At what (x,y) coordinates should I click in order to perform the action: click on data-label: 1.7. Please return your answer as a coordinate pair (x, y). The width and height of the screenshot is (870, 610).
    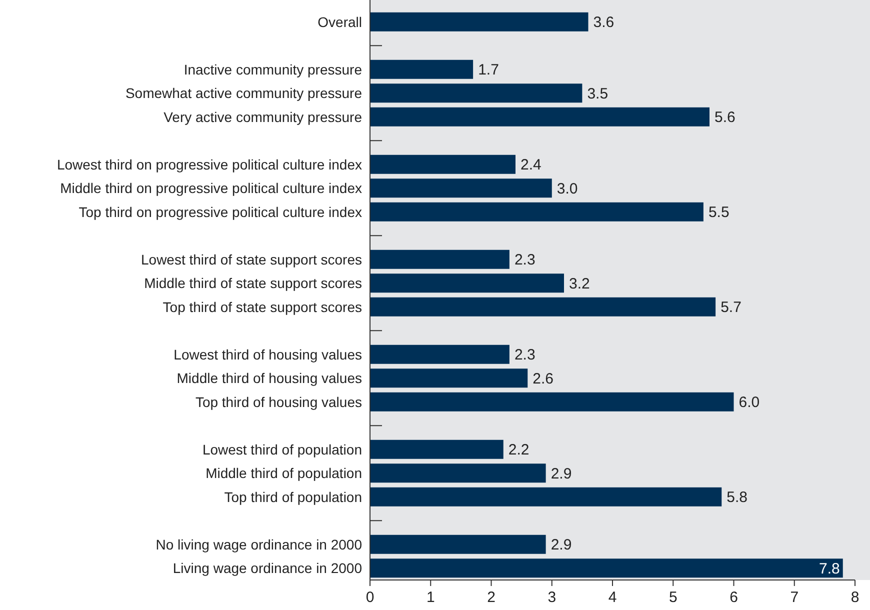
    Looking at the image, I should click on (488, 70).